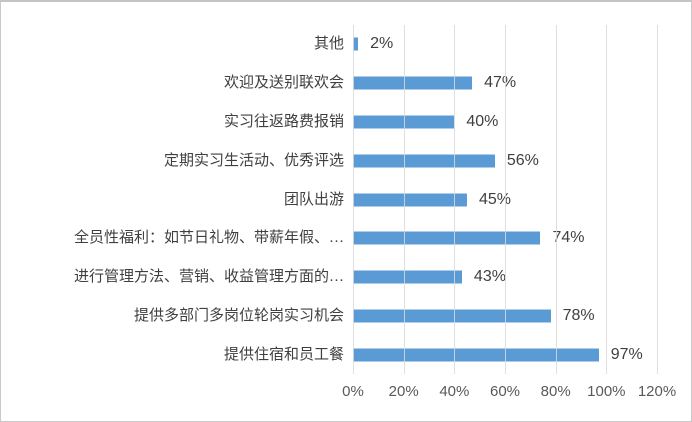 The image size is (692, 422). I want to click on bar-row: 团队出游 45%, so click(329, 199).